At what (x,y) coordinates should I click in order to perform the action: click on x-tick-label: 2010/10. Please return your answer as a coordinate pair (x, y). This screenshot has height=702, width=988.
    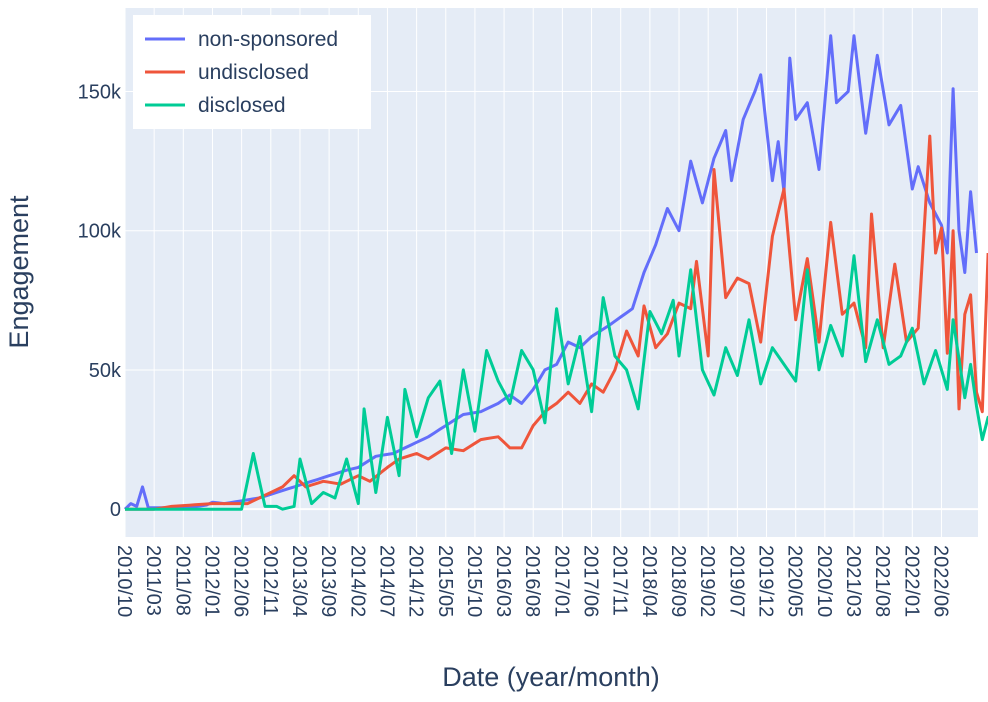
    Looking at the image, I should click on (124, 581).